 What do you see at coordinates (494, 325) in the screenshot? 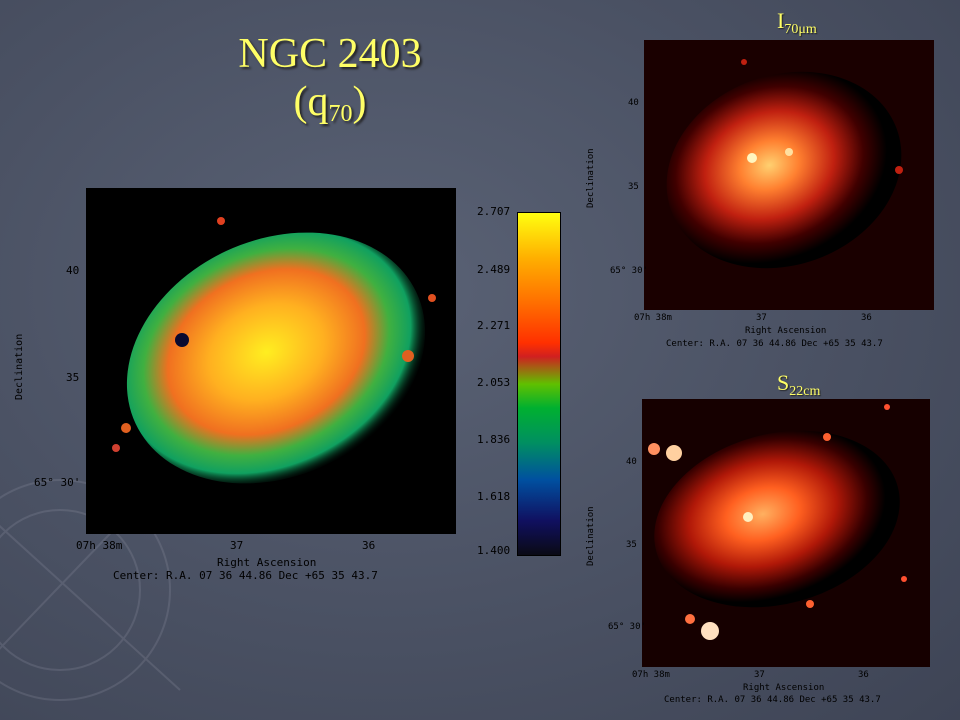
I see `colorbar-tick-3: 2.271` at bounding box center [494, 325].